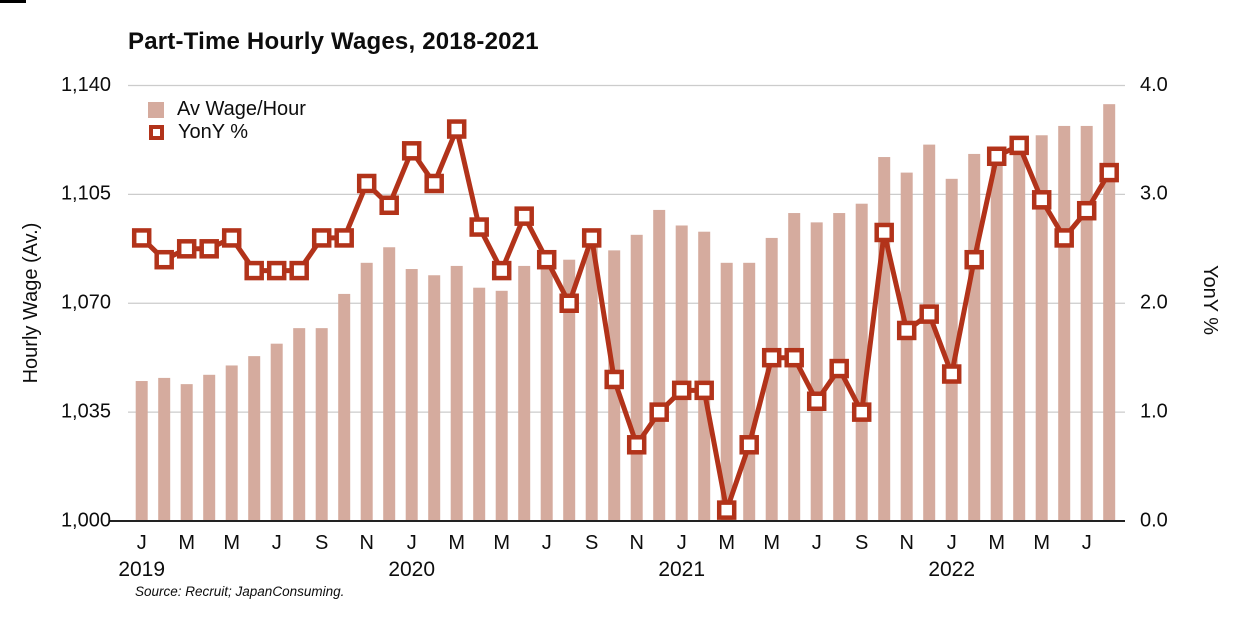  Describe the element at coordinates (240, 591) in the screenshot. I see `source-note: Source: Recruit; JapanConsuming.` at that location.